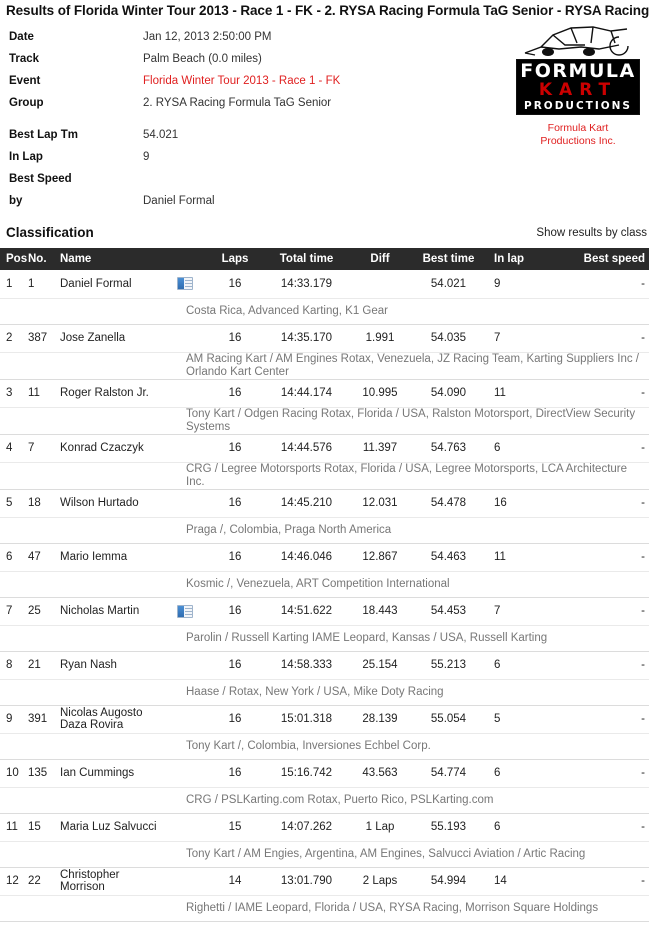  Describe the element at coordinates (597, 259) in the screenshot. I see `col-header-best-speed: Best speed` at that location.